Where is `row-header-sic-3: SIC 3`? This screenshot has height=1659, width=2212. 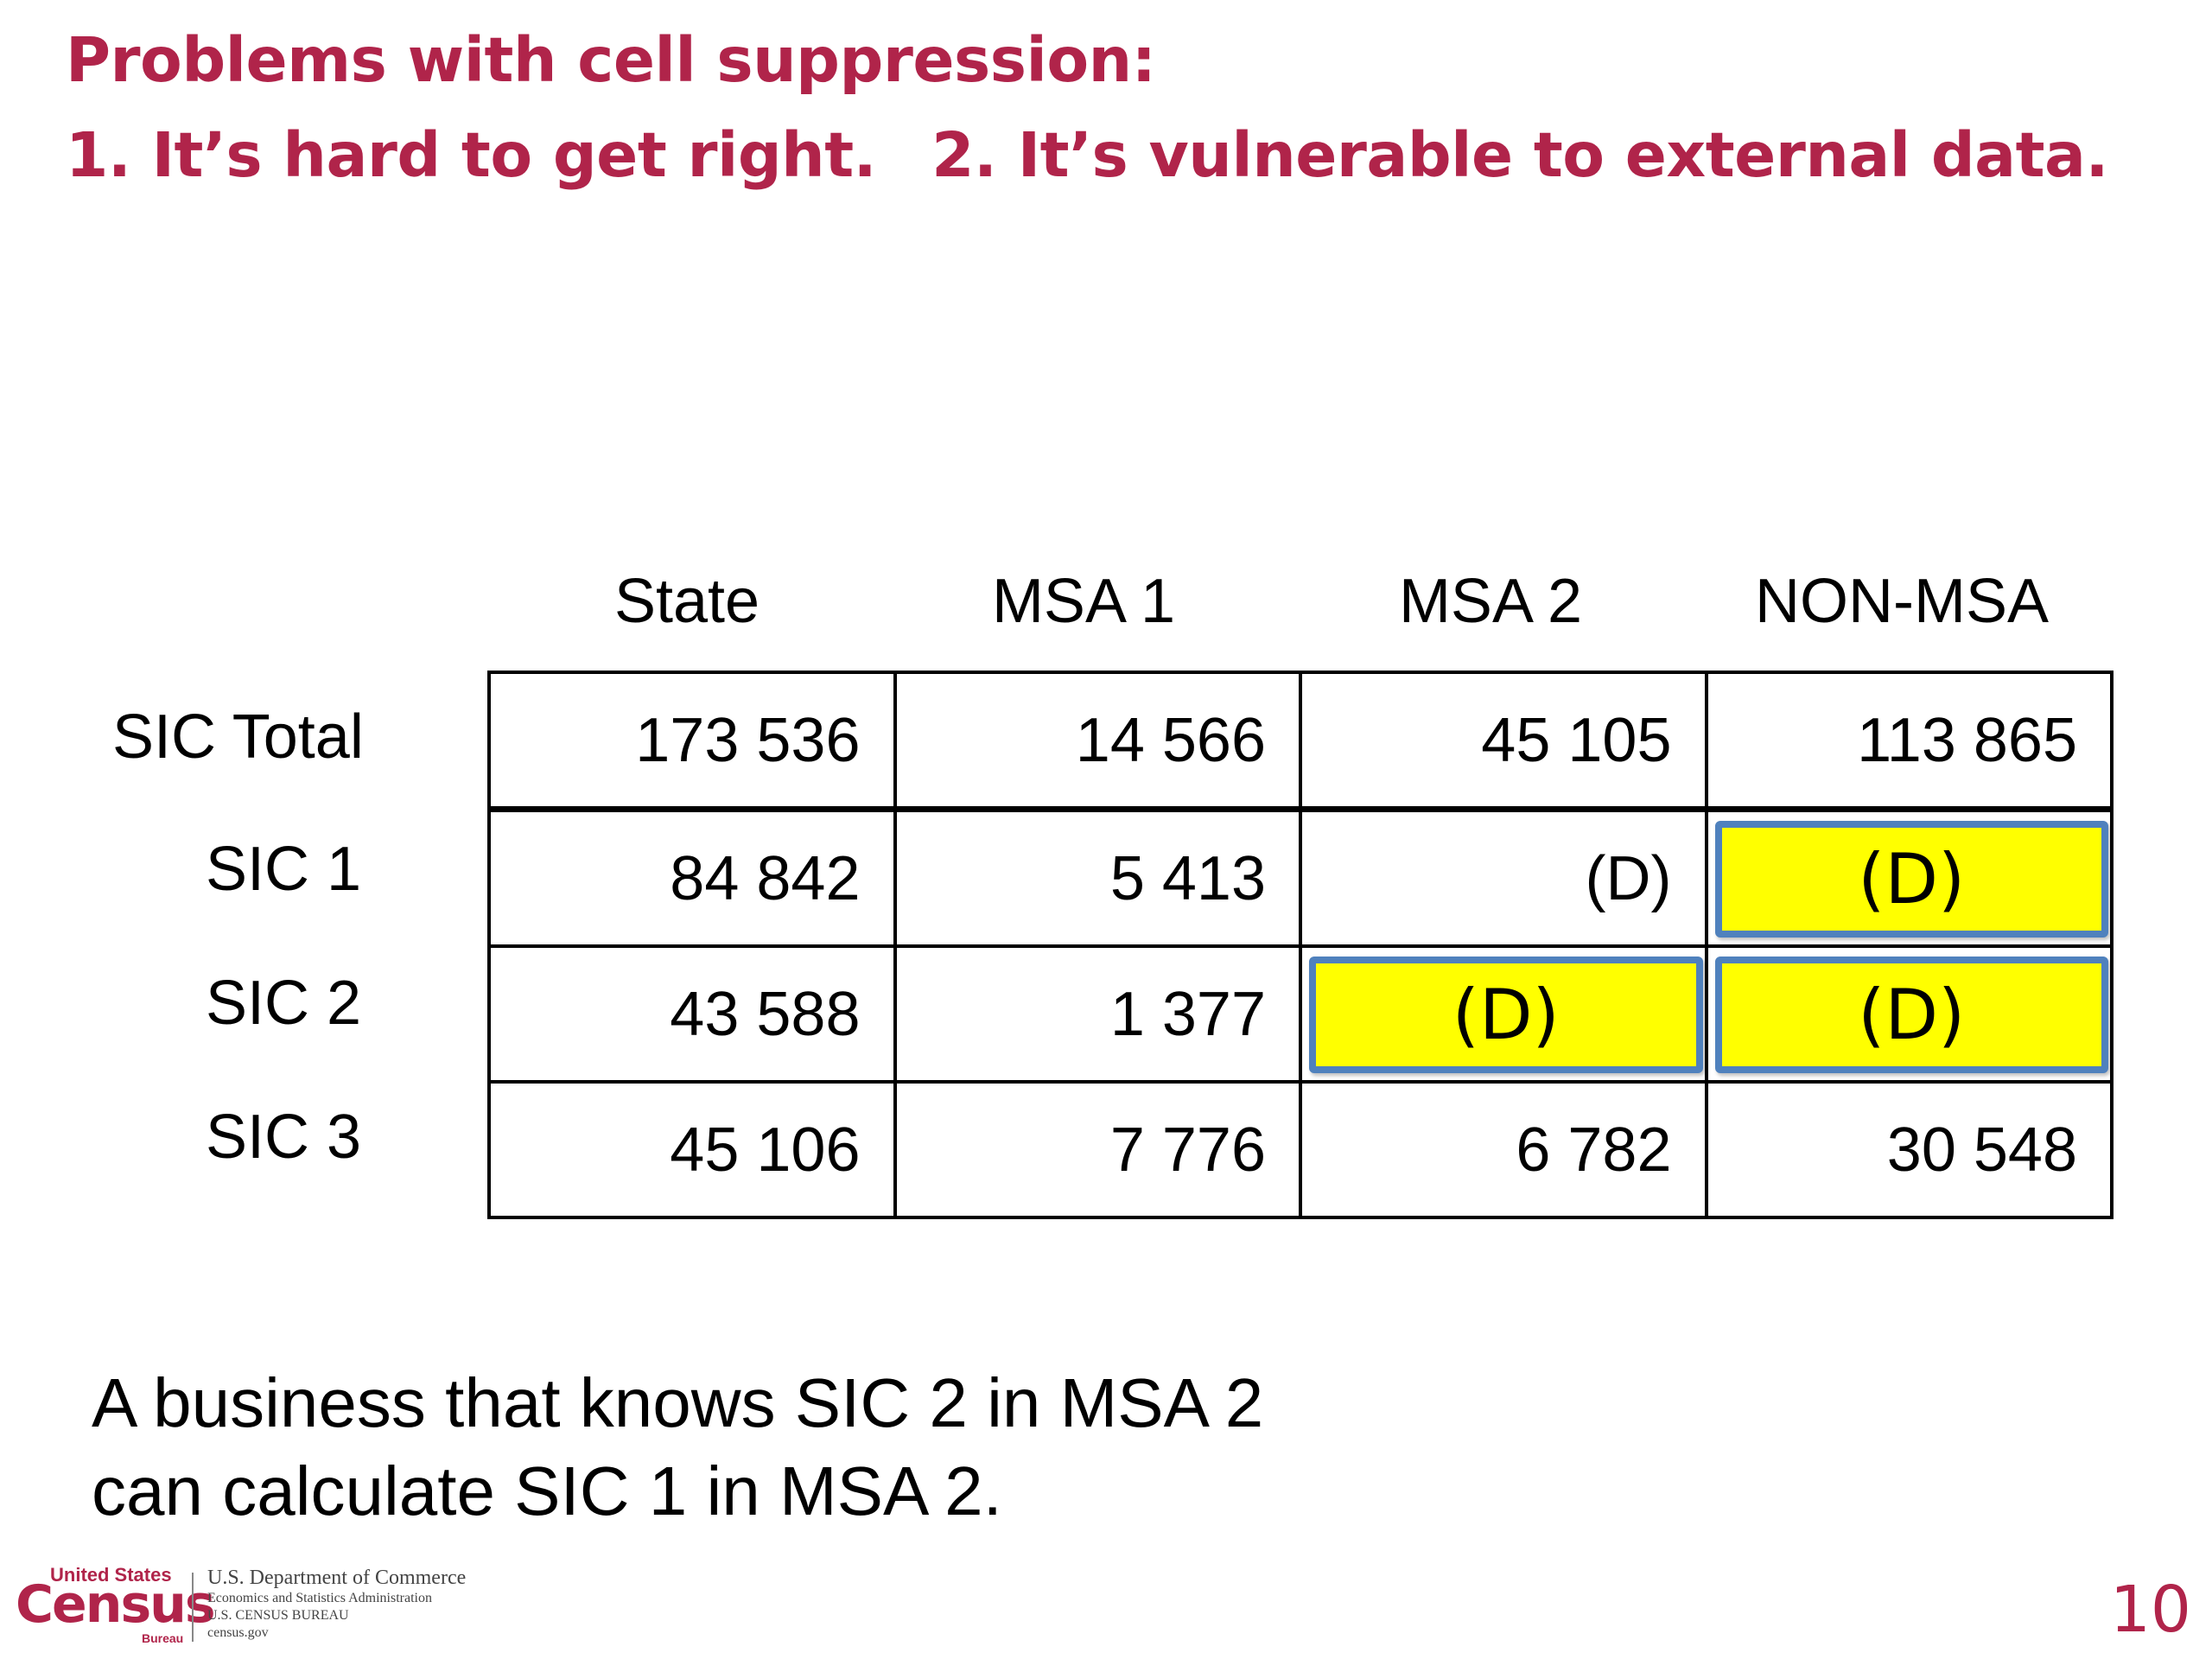
row-header-sic-3: SIC 3 is located at coordinates (284, 1137).